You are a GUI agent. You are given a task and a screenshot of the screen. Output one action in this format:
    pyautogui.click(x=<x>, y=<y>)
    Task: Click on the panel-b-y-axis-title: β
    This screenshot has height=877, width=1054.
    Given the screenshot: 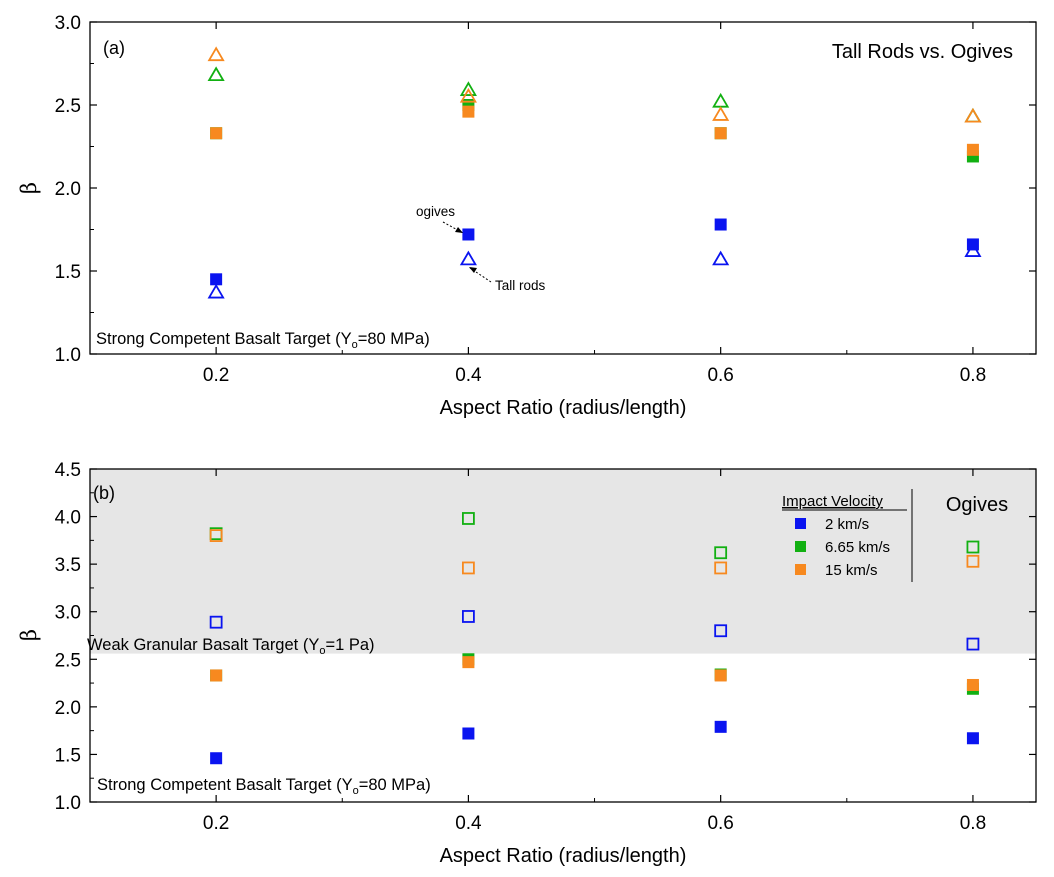 What is the action you would take?
    pyautogui.click(x=29, y=635)
    